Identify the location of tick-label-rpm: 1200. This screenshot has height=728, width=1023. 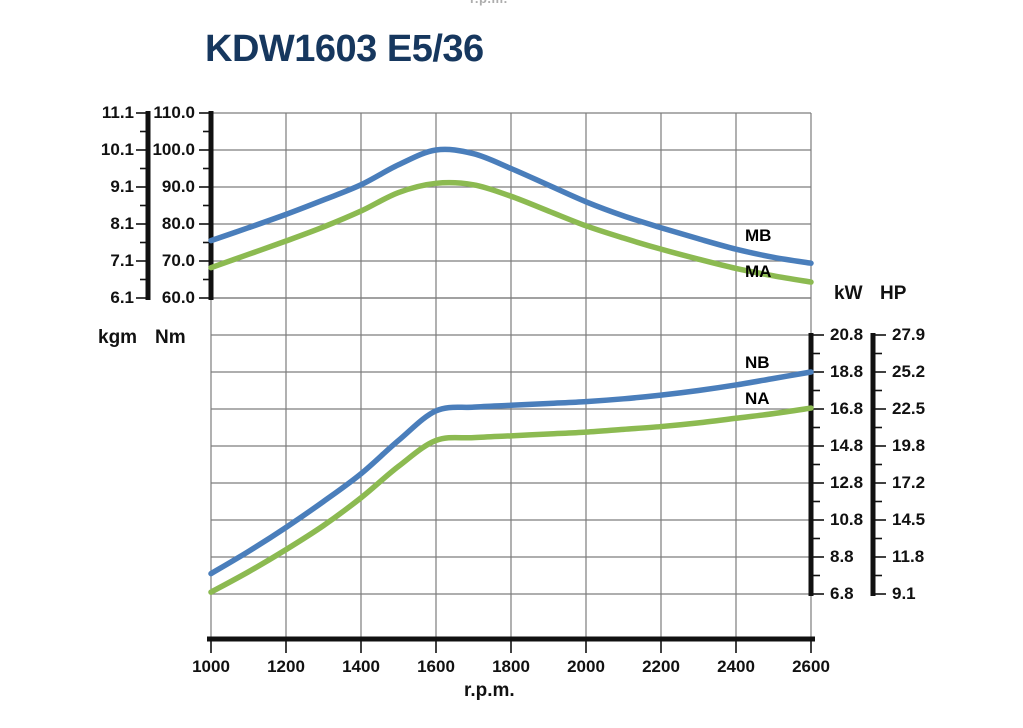
(286, 666).